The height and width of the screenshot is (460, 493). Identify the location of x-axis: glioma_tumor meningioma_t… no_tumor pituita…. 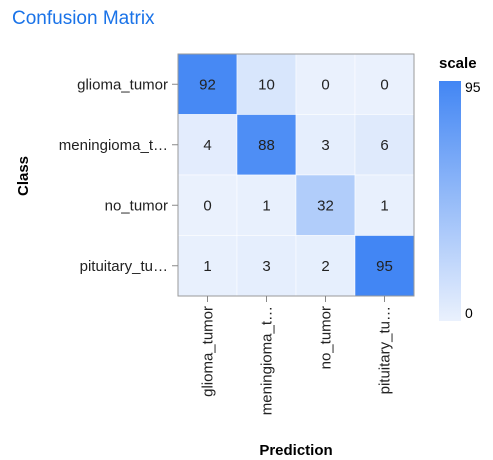
(297, 355).